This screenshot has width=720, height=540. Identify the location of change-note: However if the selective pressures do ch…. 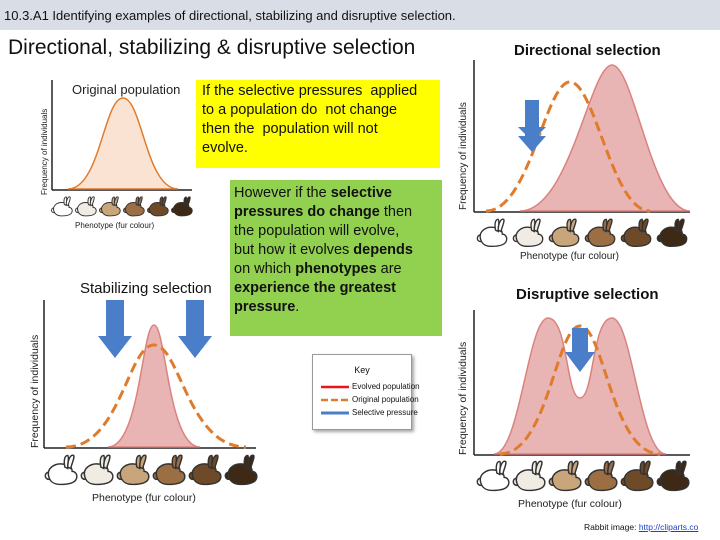
(336, 258).